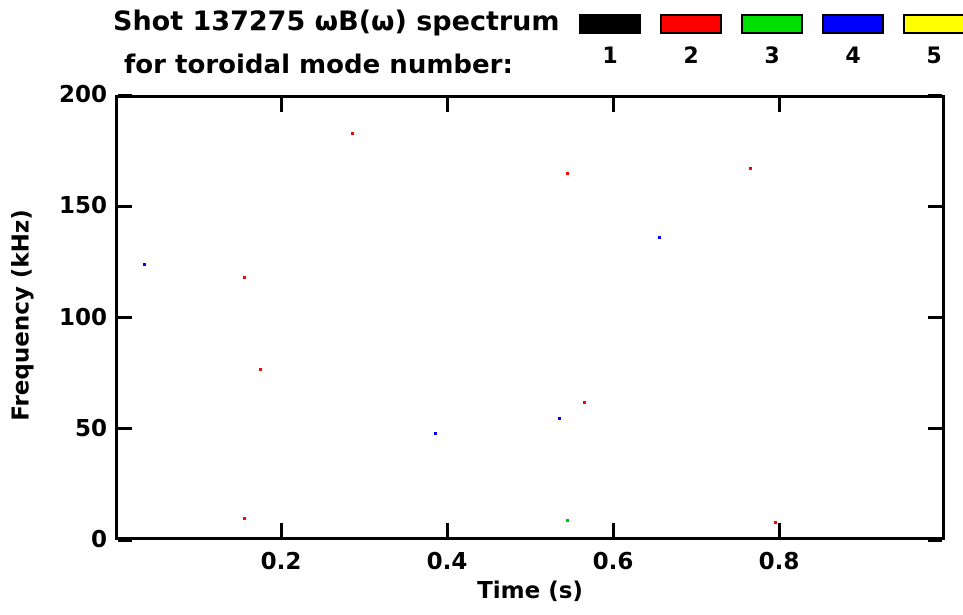  Describe the element at coordinates (772, 56) in the screenshot. I see `legend-mode-number: 3` at that location.